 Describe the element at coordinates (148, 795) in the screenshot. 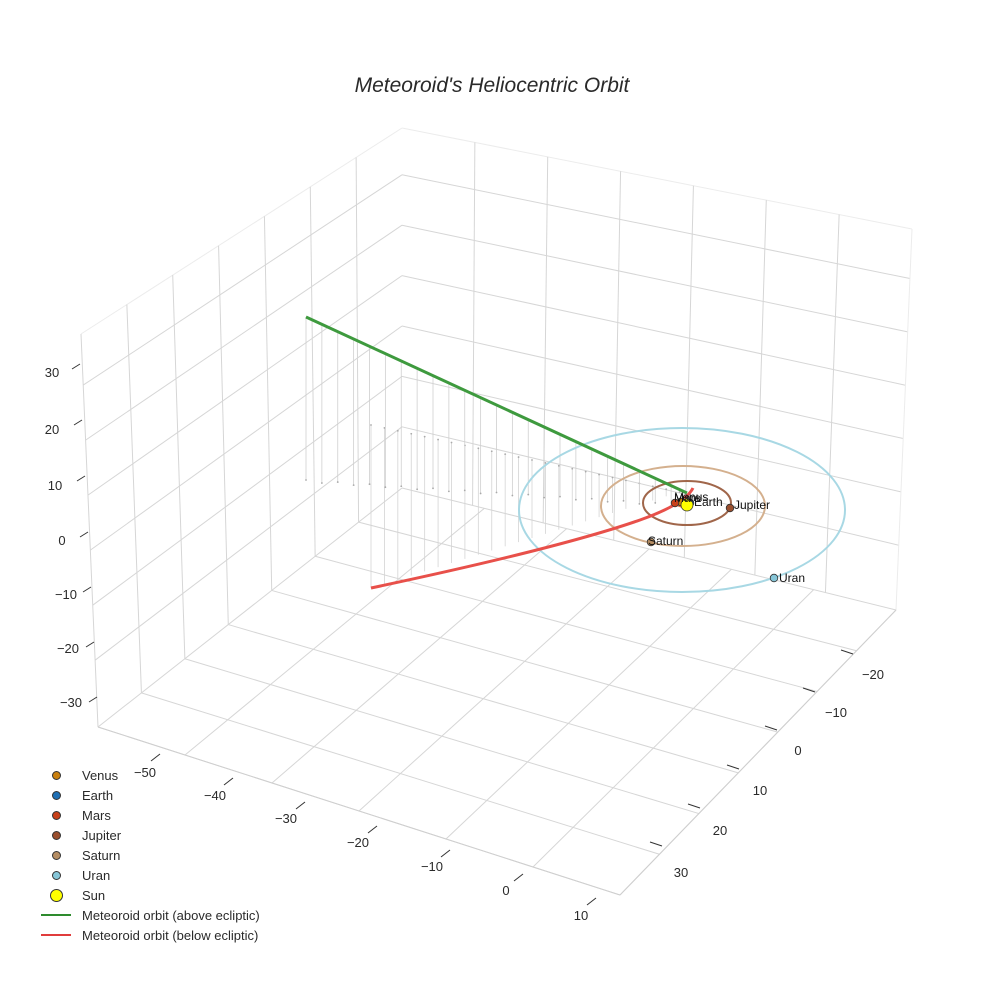

I see `legend-item-earth: Earth` at that location.